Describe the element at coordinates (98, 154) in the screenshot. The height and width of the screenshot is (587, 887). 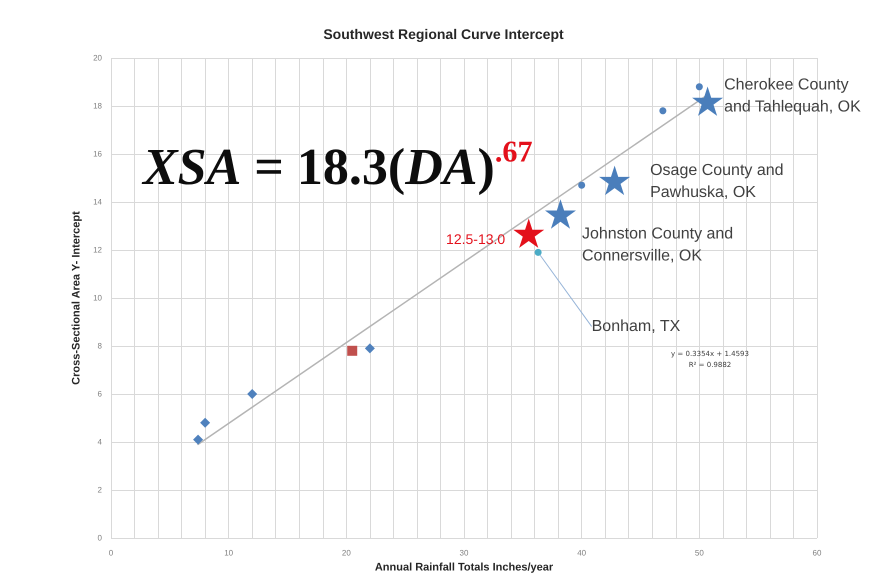
I see `y-tick-label: 16` at that location.